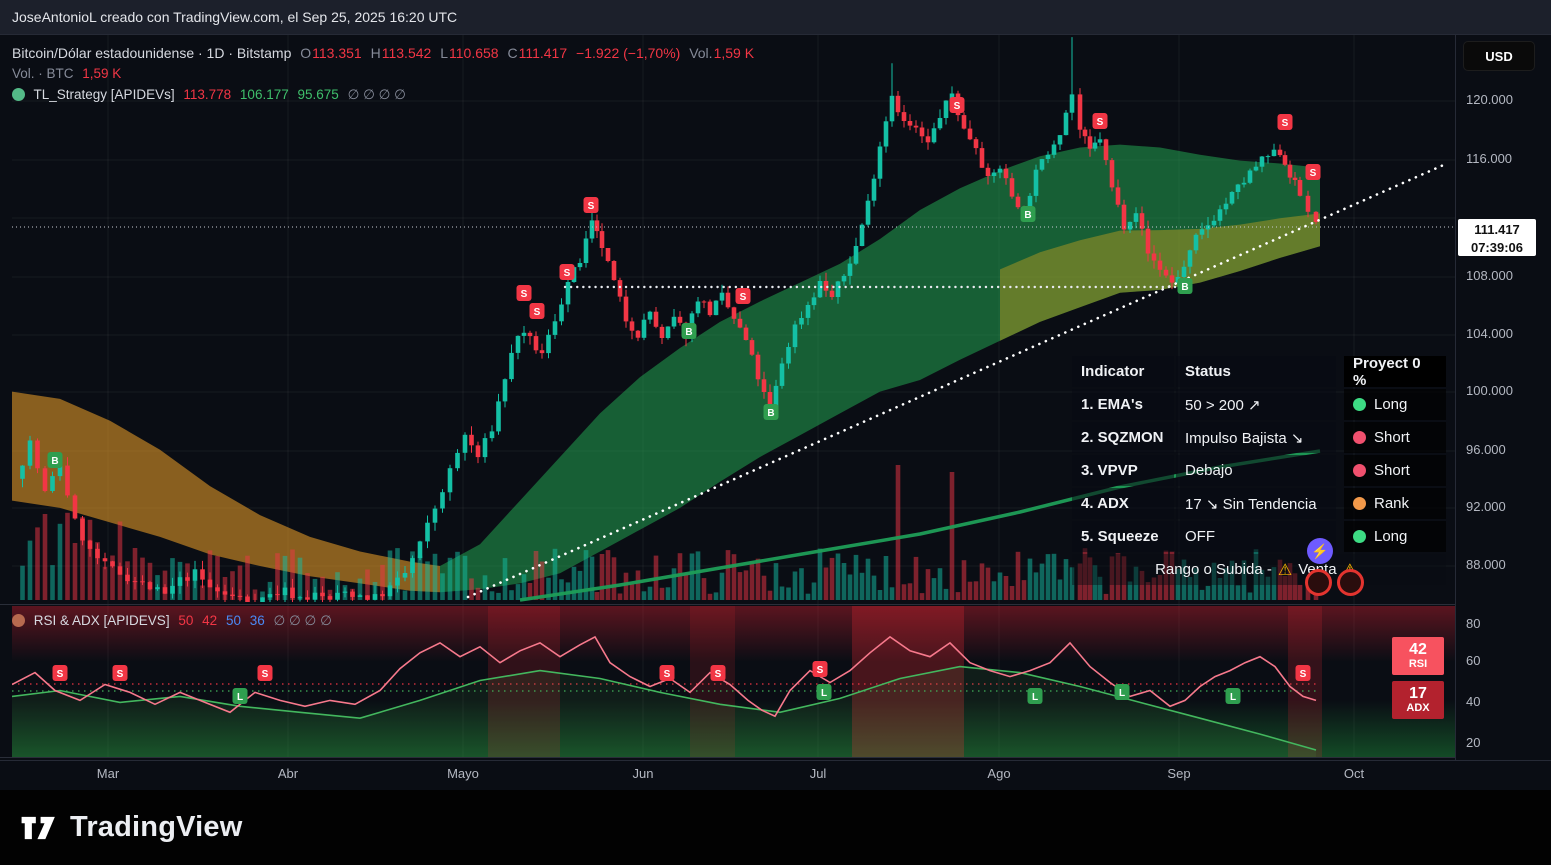  Describe the element at coordinates (1486, 506) in the screenshot. I see `price-scale-label: 92.000` at that location.